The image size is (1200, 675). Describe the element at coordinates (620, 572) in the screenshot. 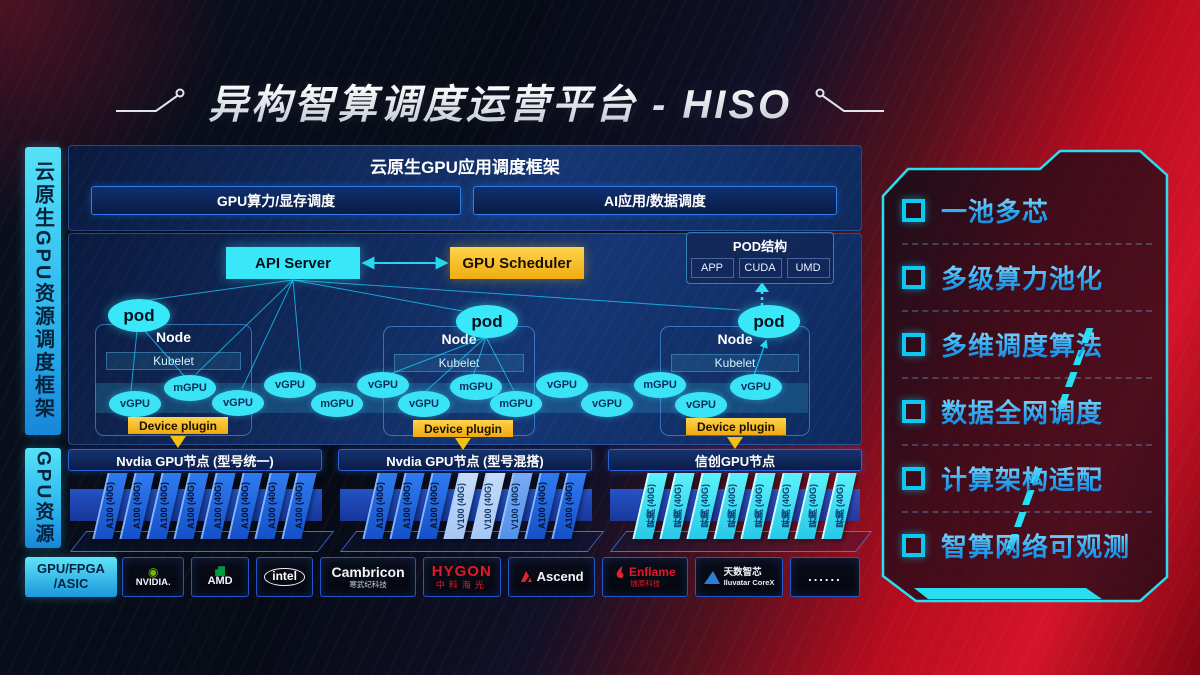

I see `enflame-logo-icon` at that location.